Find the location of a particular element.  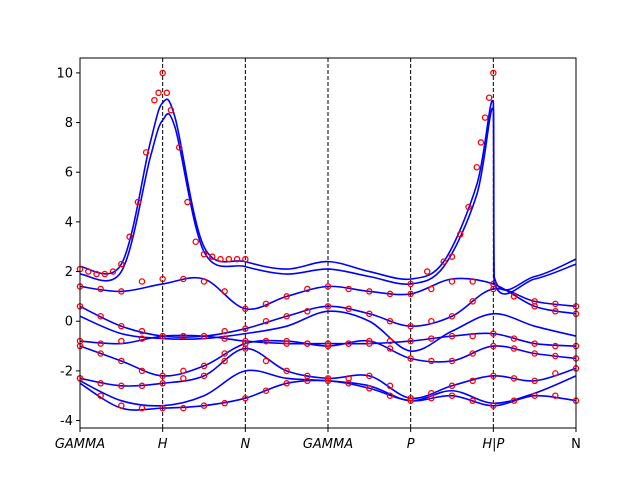

x-tick-label: H is located at coordinates (163, 444).